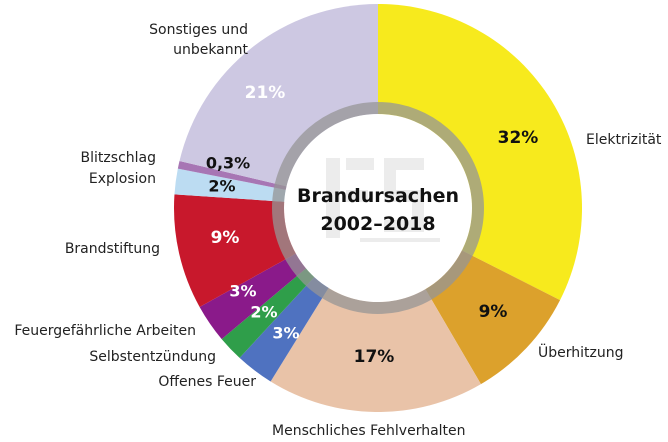 Image resolution: width=668 pixels, height=442 pixels. What do you see at coordinates (225, 238) in the screenshot?
I see `value-label-6: 9%` at bounding box center [225, 238].